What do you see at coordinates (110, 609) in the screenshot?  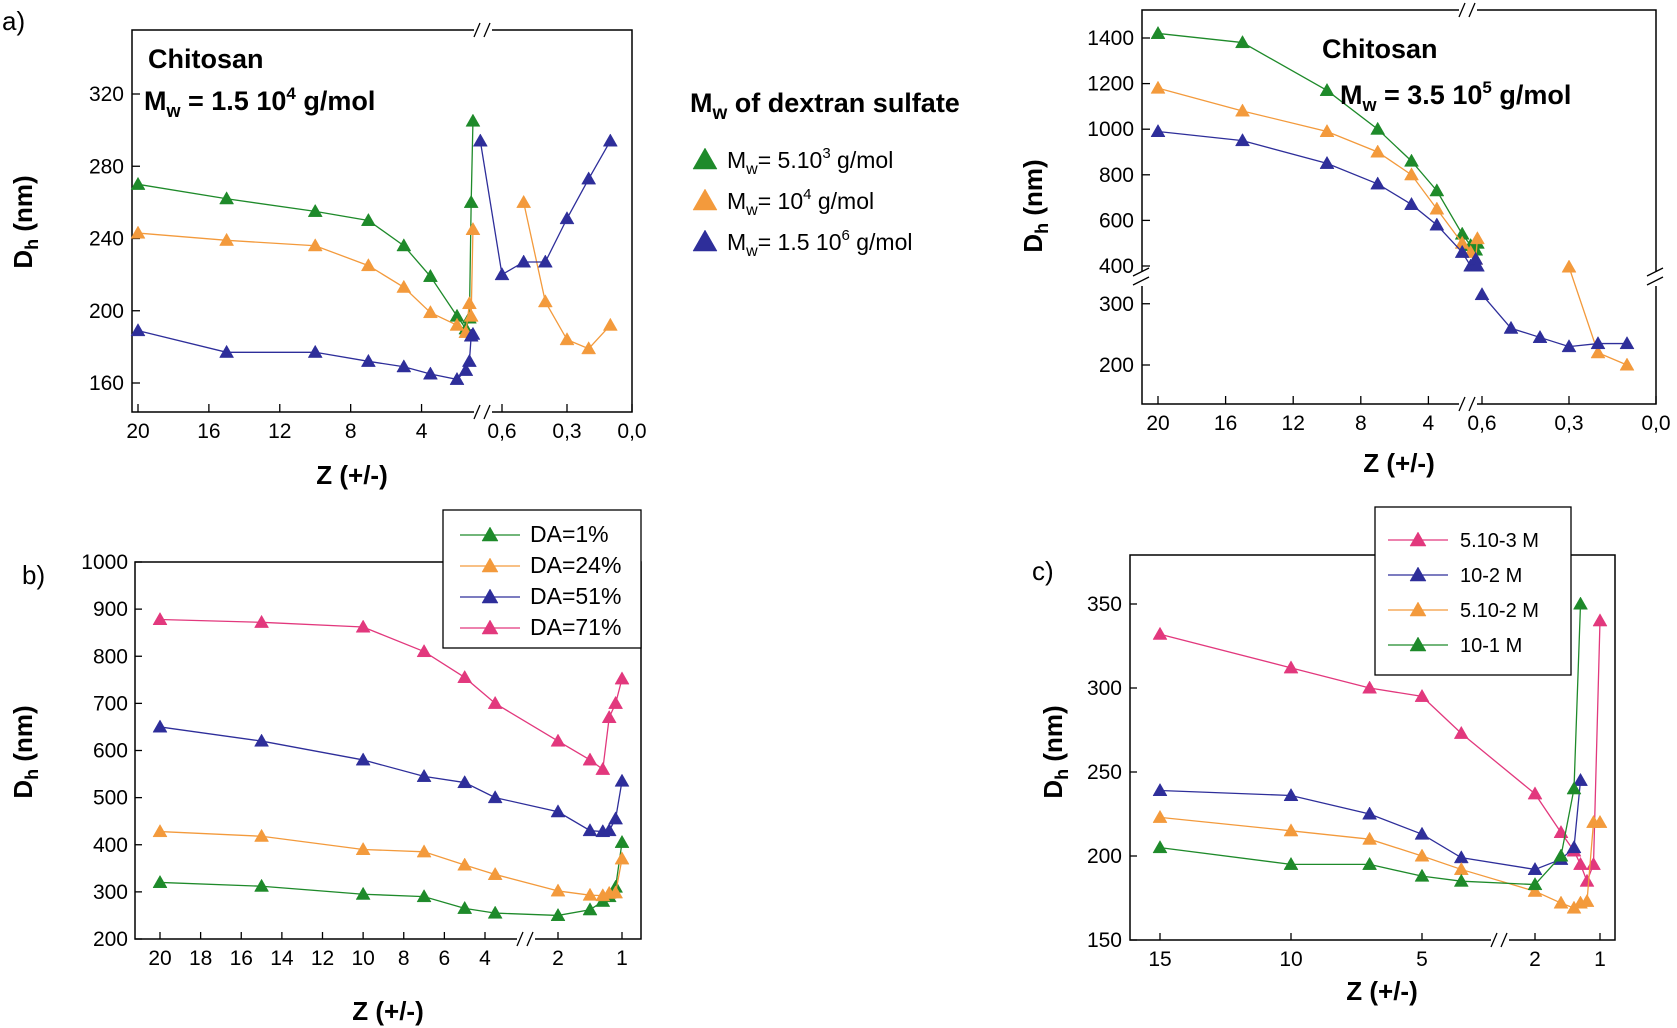 I see `y-tick-label-b: 900` at bounding box center [110, 609].